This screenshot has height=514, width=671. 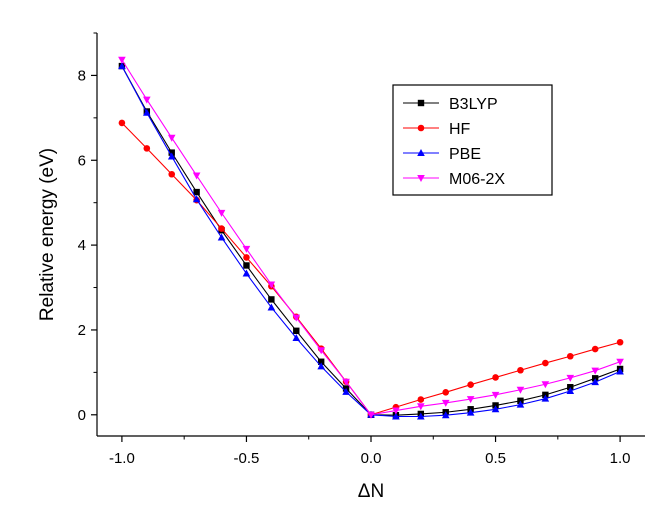 I want to click on y-tick-label: 8, so click(x=82, y=75).